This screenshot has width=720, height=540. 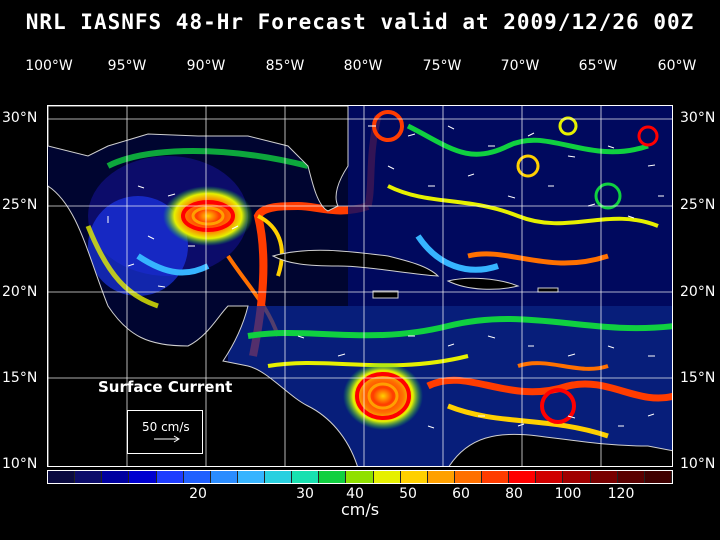 I want to click on colorbar-tick-label: 60, so click(x=461, y=494).